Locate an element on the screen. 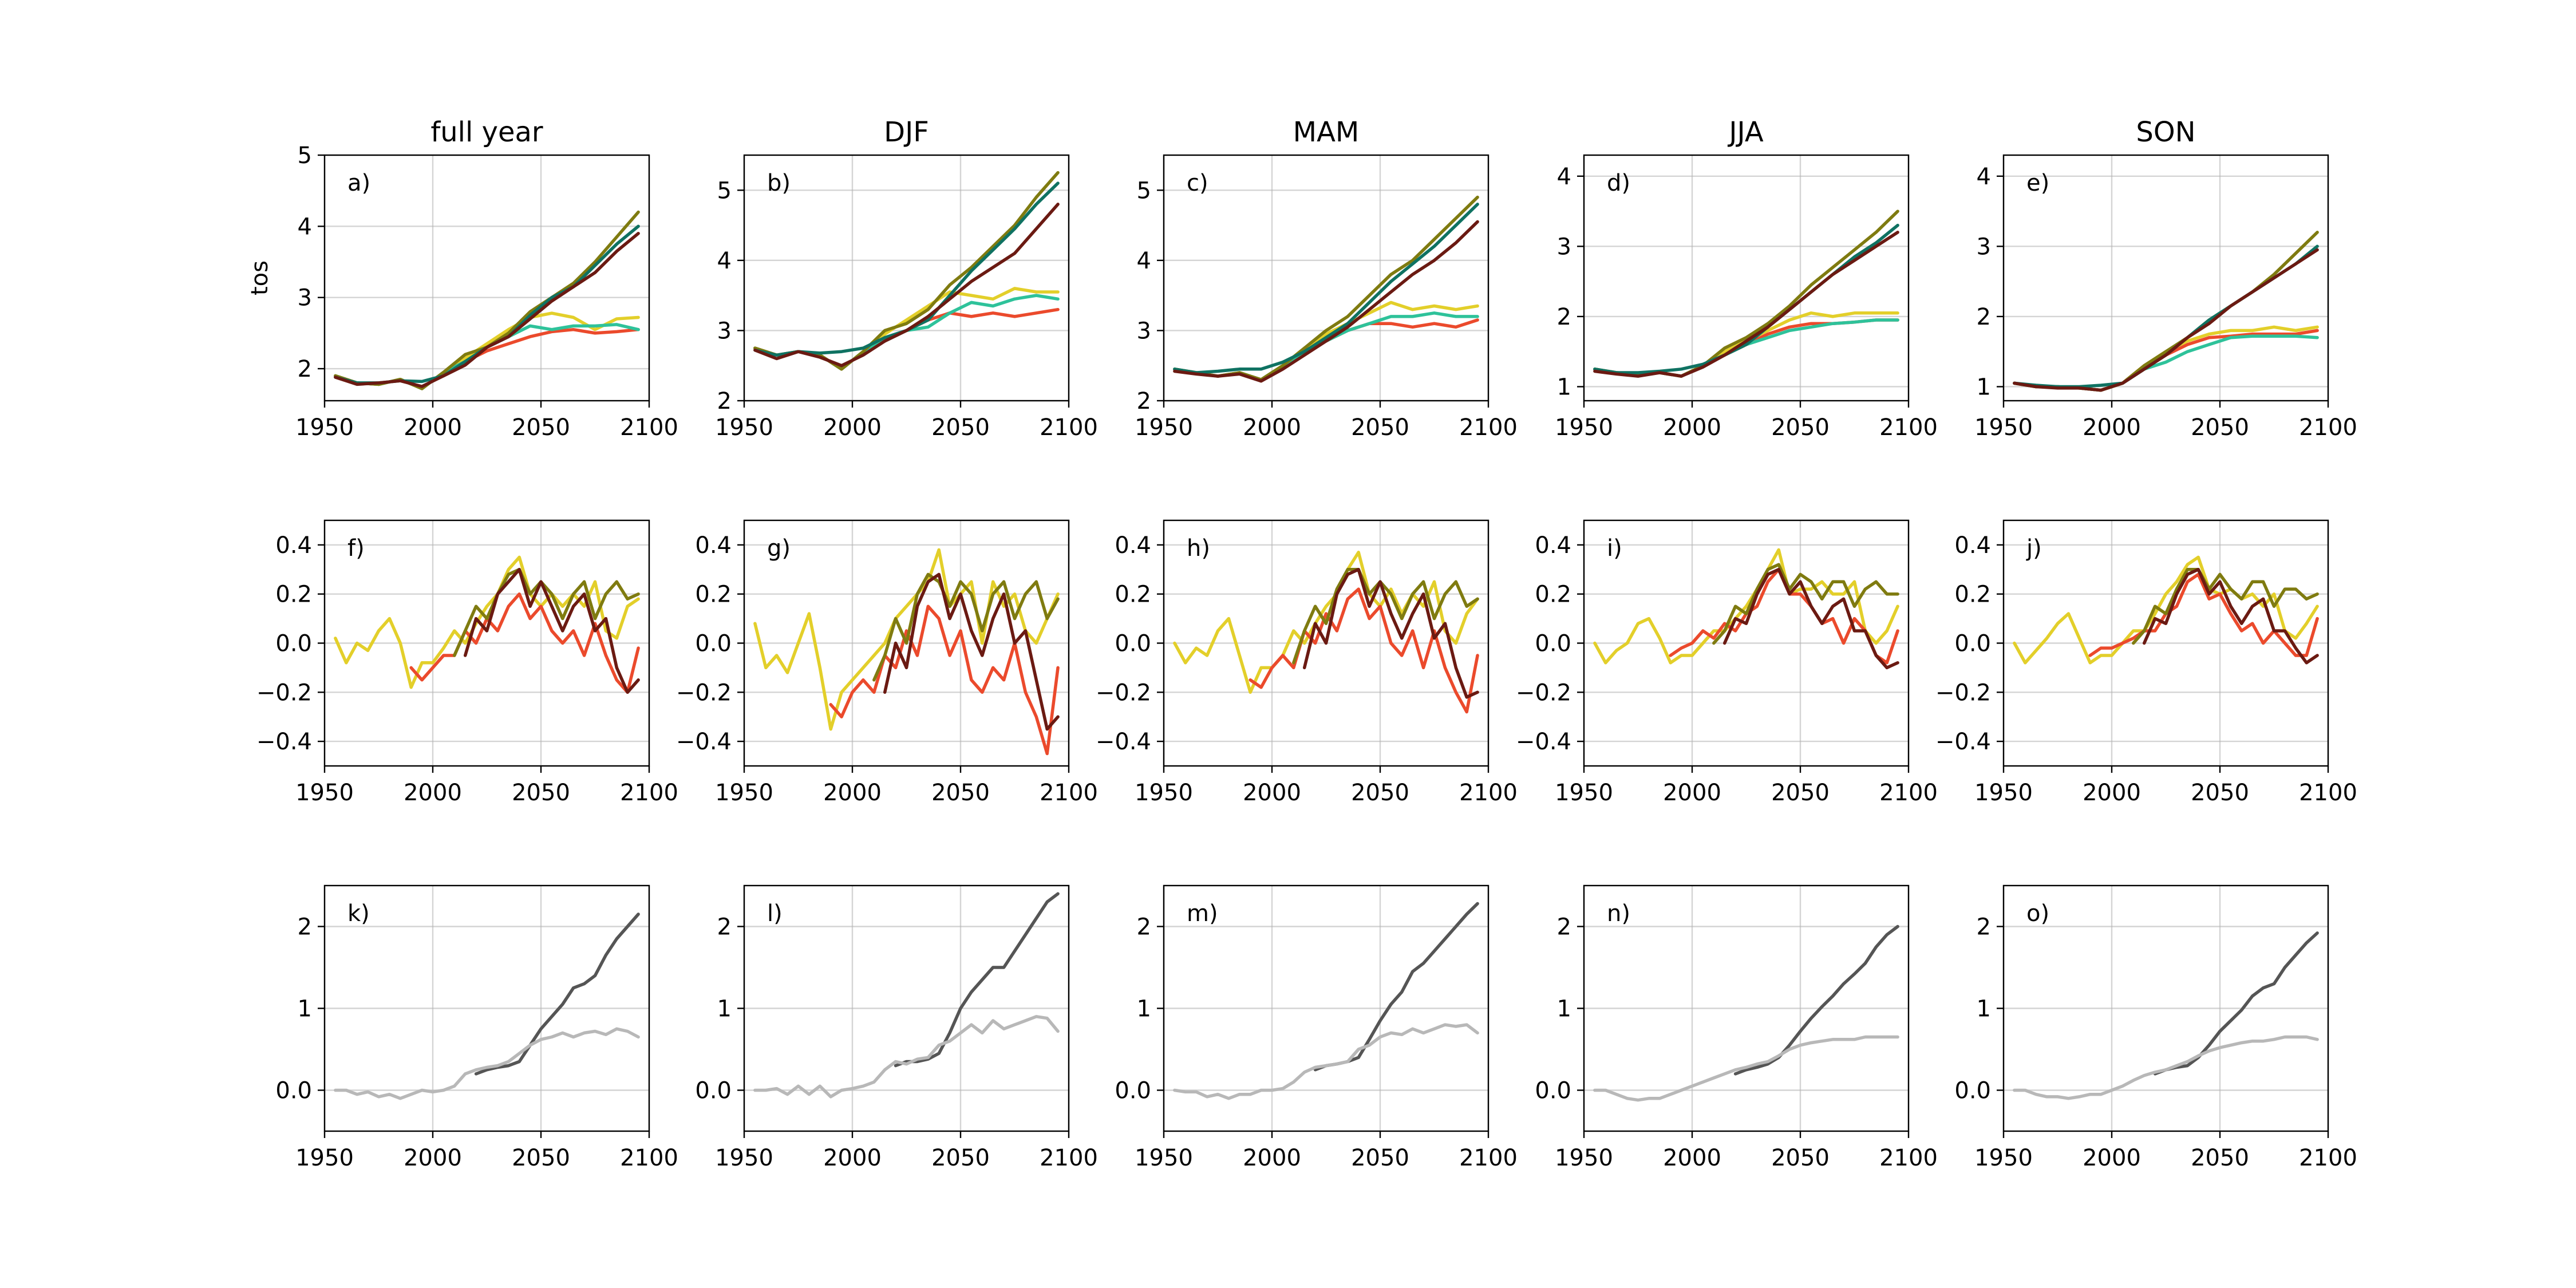 The width and height of the screenshot is (2576, 1288). panel-label: j) is located at coordinates (2034, 548).